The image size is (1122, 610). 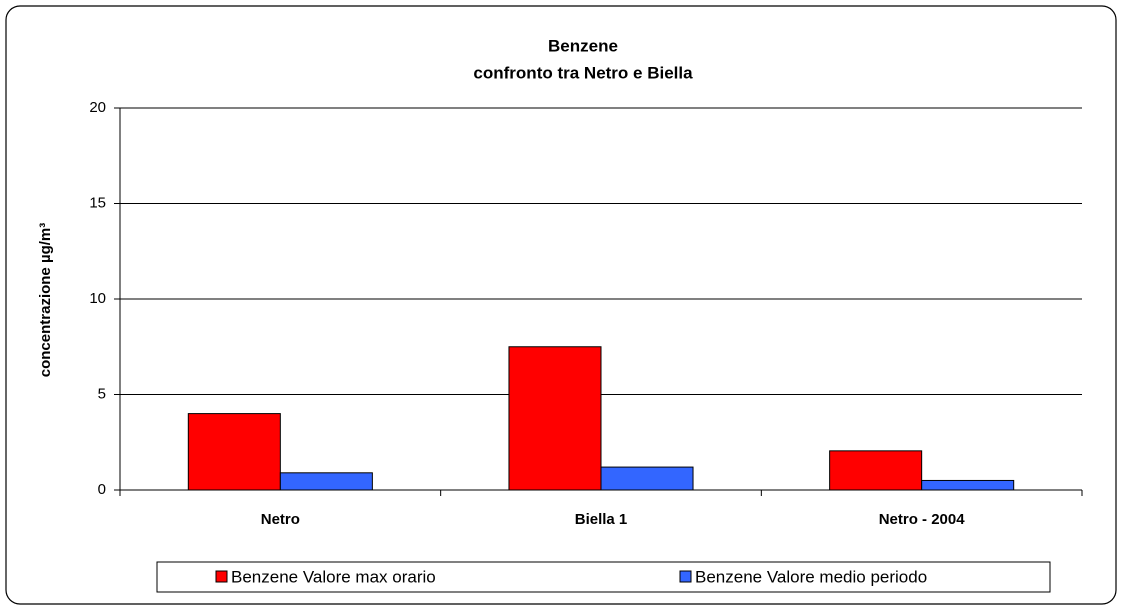 I want to click on x-tick-label: Biella 1, so click(x=601, y=519).